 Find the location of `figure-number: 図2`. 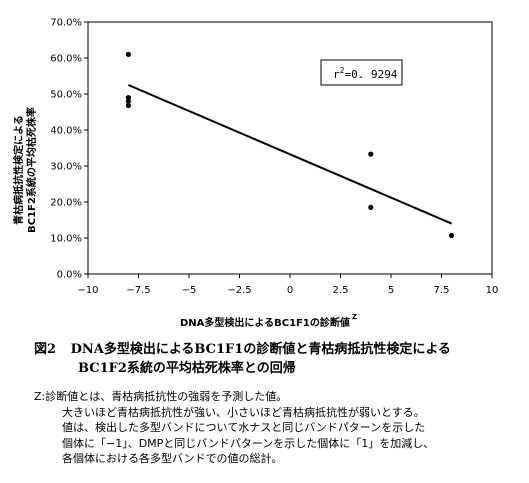

figure-number: 図2 is located at coordinates (45, 349).